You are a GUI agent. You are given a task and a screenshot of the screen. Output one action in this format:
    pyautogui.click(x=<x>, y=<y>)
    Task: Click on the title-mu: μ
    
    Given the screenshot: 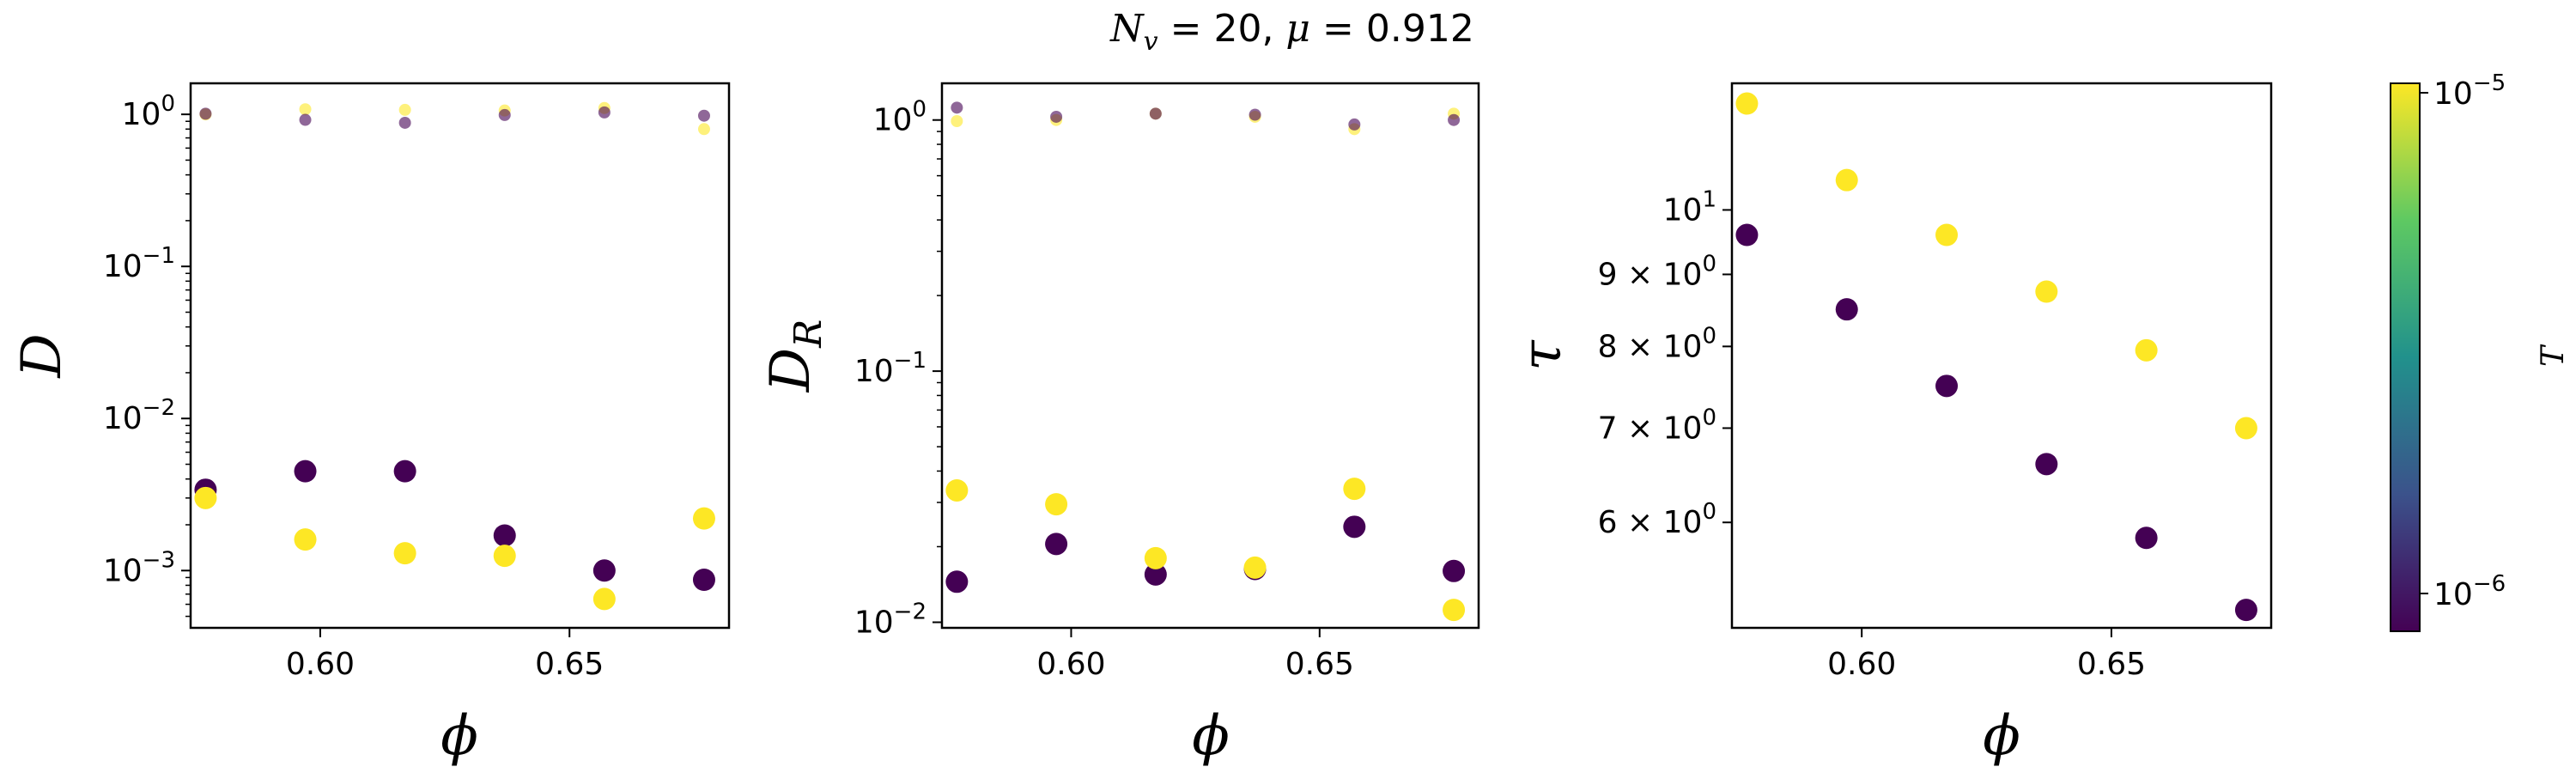 What is the action you would take?
    pyautogui.click(x=1297, y=29)
    